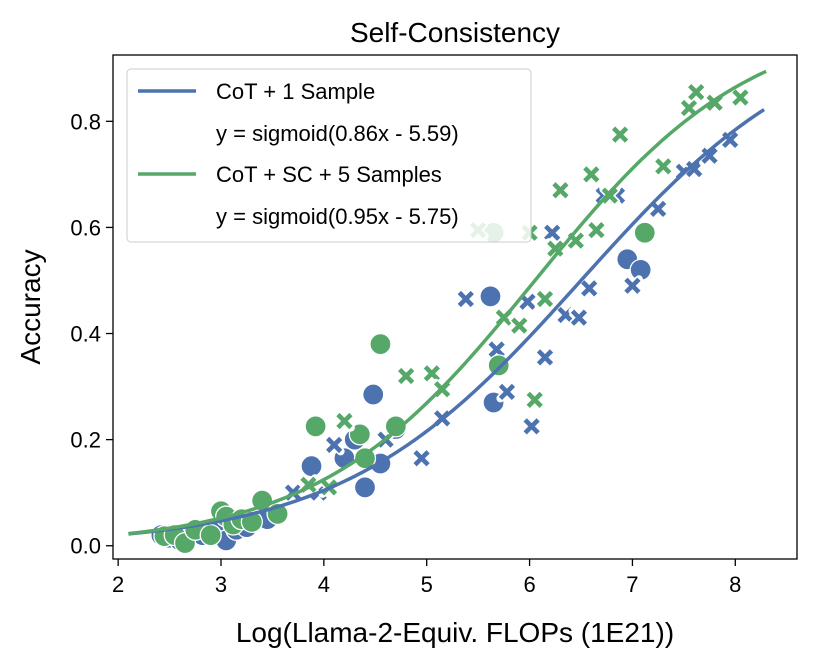  I want to click on y-tick-label: 0.4, so click(85, 334).